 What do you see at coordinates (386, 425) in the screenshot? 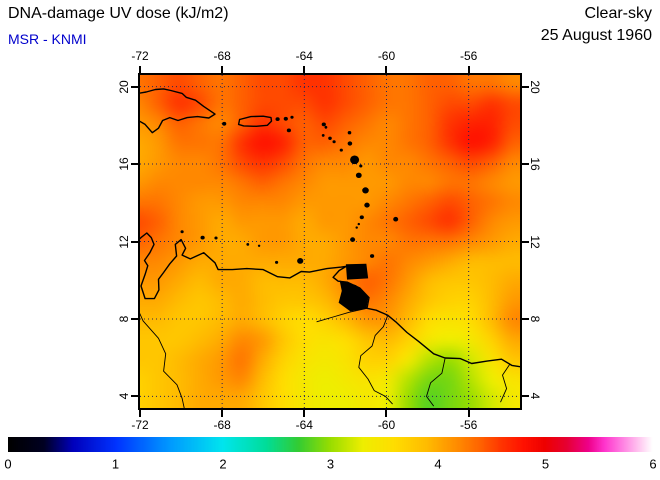
I see `lon-tick-label-bottom: -60` at bounding box center [386, 425].